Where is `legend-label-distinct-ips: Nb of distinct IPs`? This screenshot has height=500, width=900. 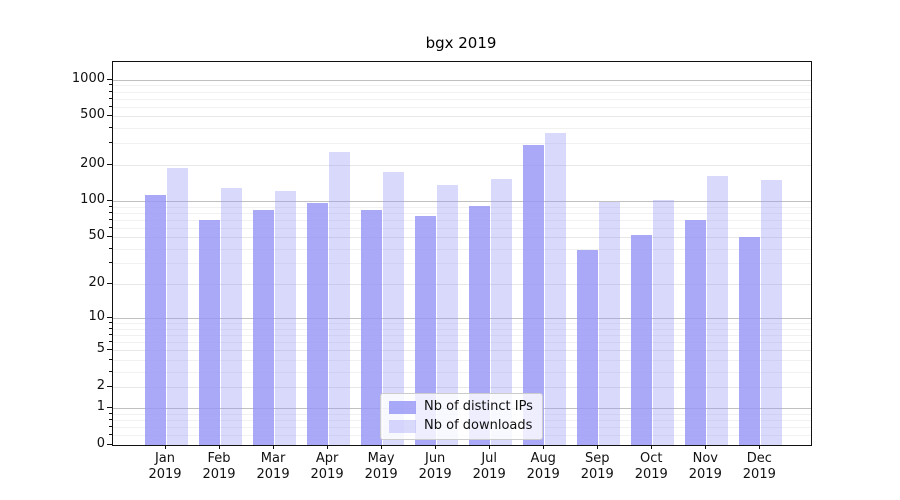 legend-label-distinct-ips: Nb of distinct IPs is located at coordinates (478, 406).